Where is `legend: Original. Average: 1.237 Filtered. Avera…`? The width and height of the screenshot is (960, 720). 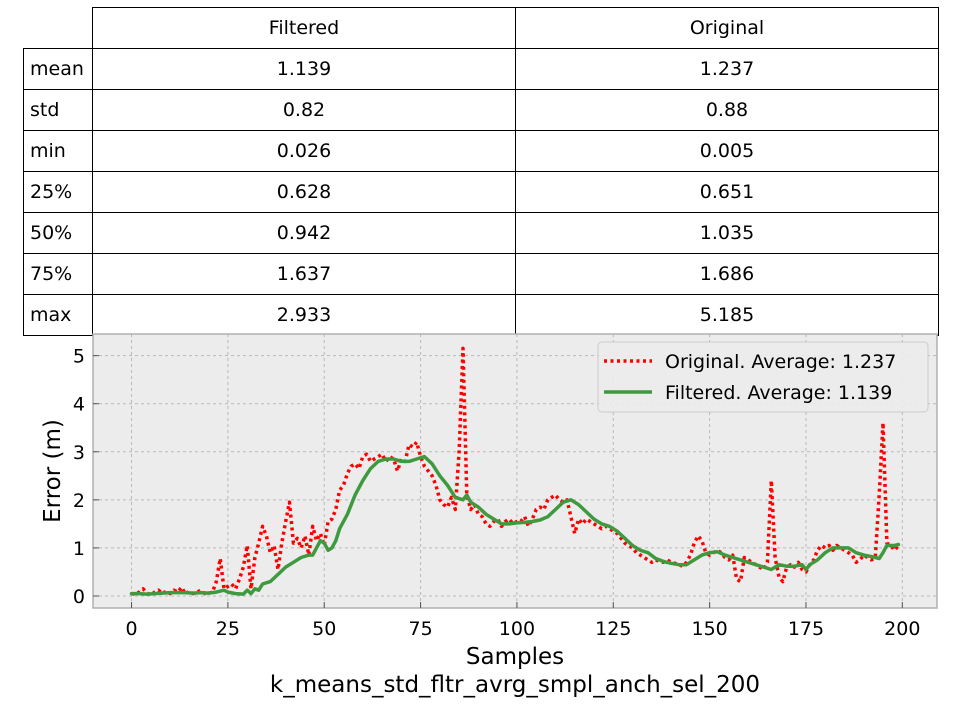
legend: Original. Average: 1.237 Filtered. Avera… is located at coordinates (763, 377).